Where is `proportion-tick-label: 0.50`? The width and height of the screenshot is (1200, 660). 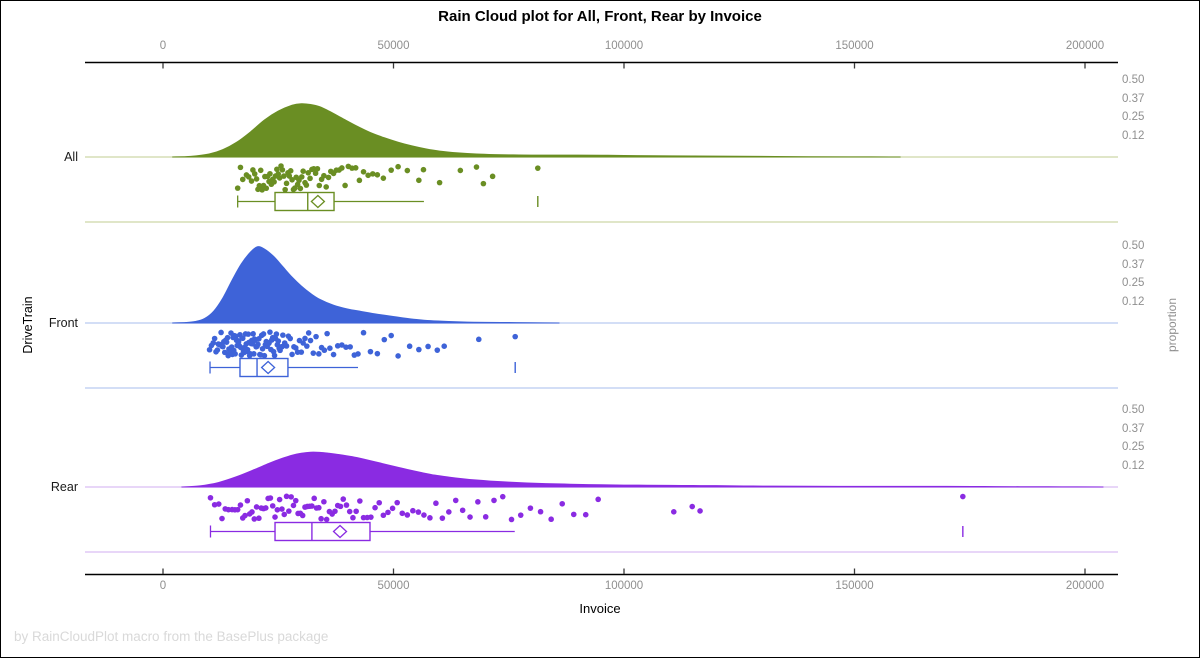 proportion-tick-label: 0.50 is located at coordinates (1133, 246).